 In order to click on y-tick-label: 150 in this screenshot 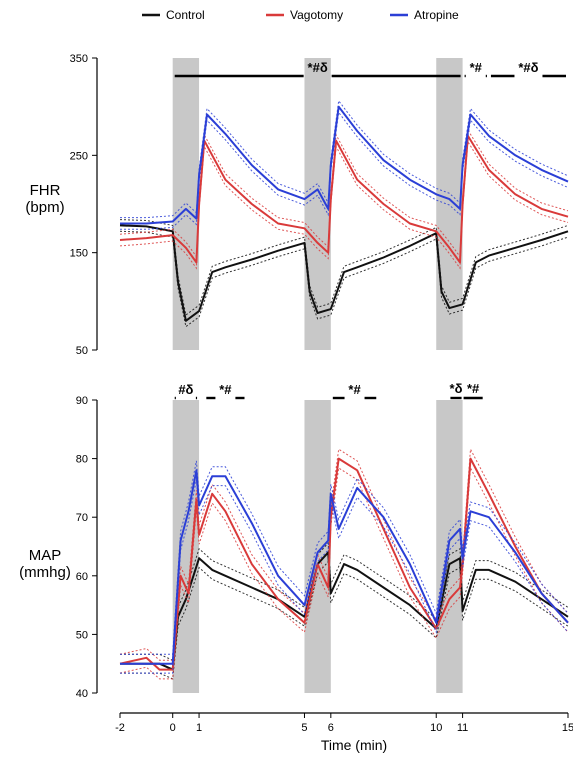, I will do `click(79, 254)`.